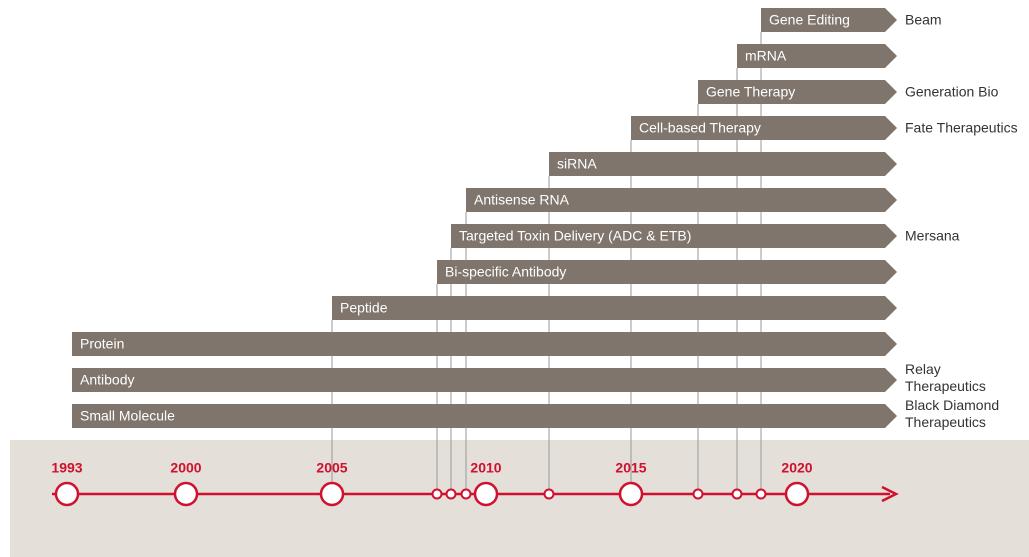 Image resolution: width=1029 pixels, height=557 pixels. Describe the element at coordinates (700, 128) in the screenshot. I see `bar-label: Cell-based Therapy` at that location.